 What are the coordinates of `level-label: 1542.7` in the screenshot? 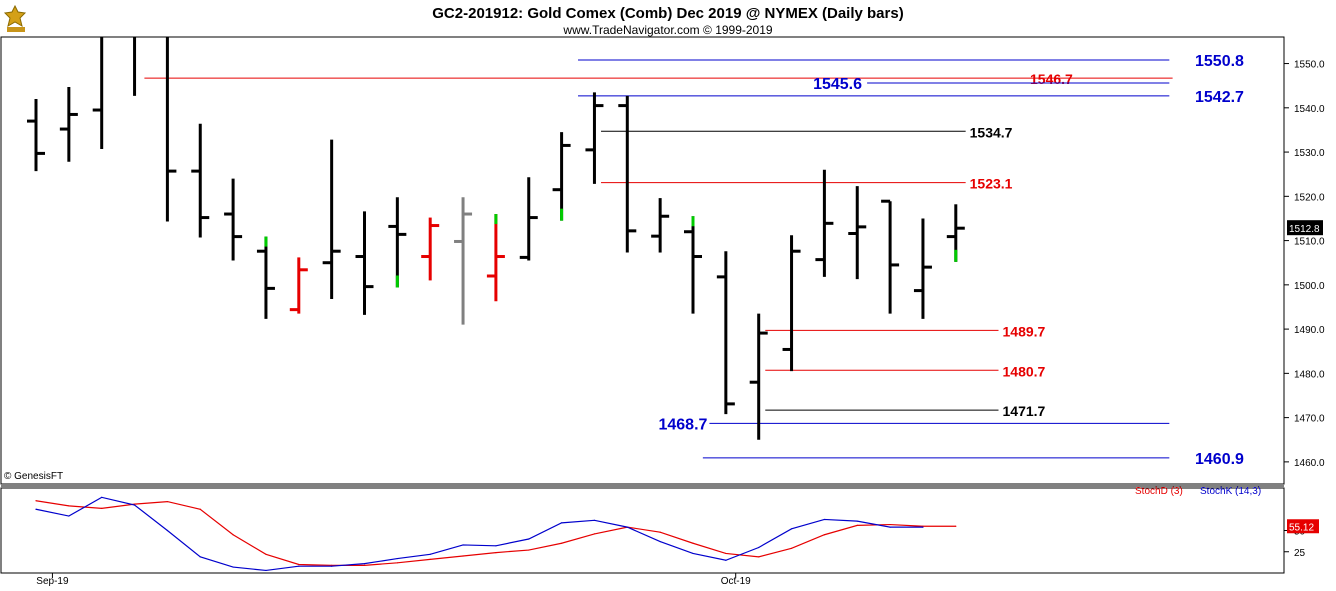 It's located at (1219, 97).